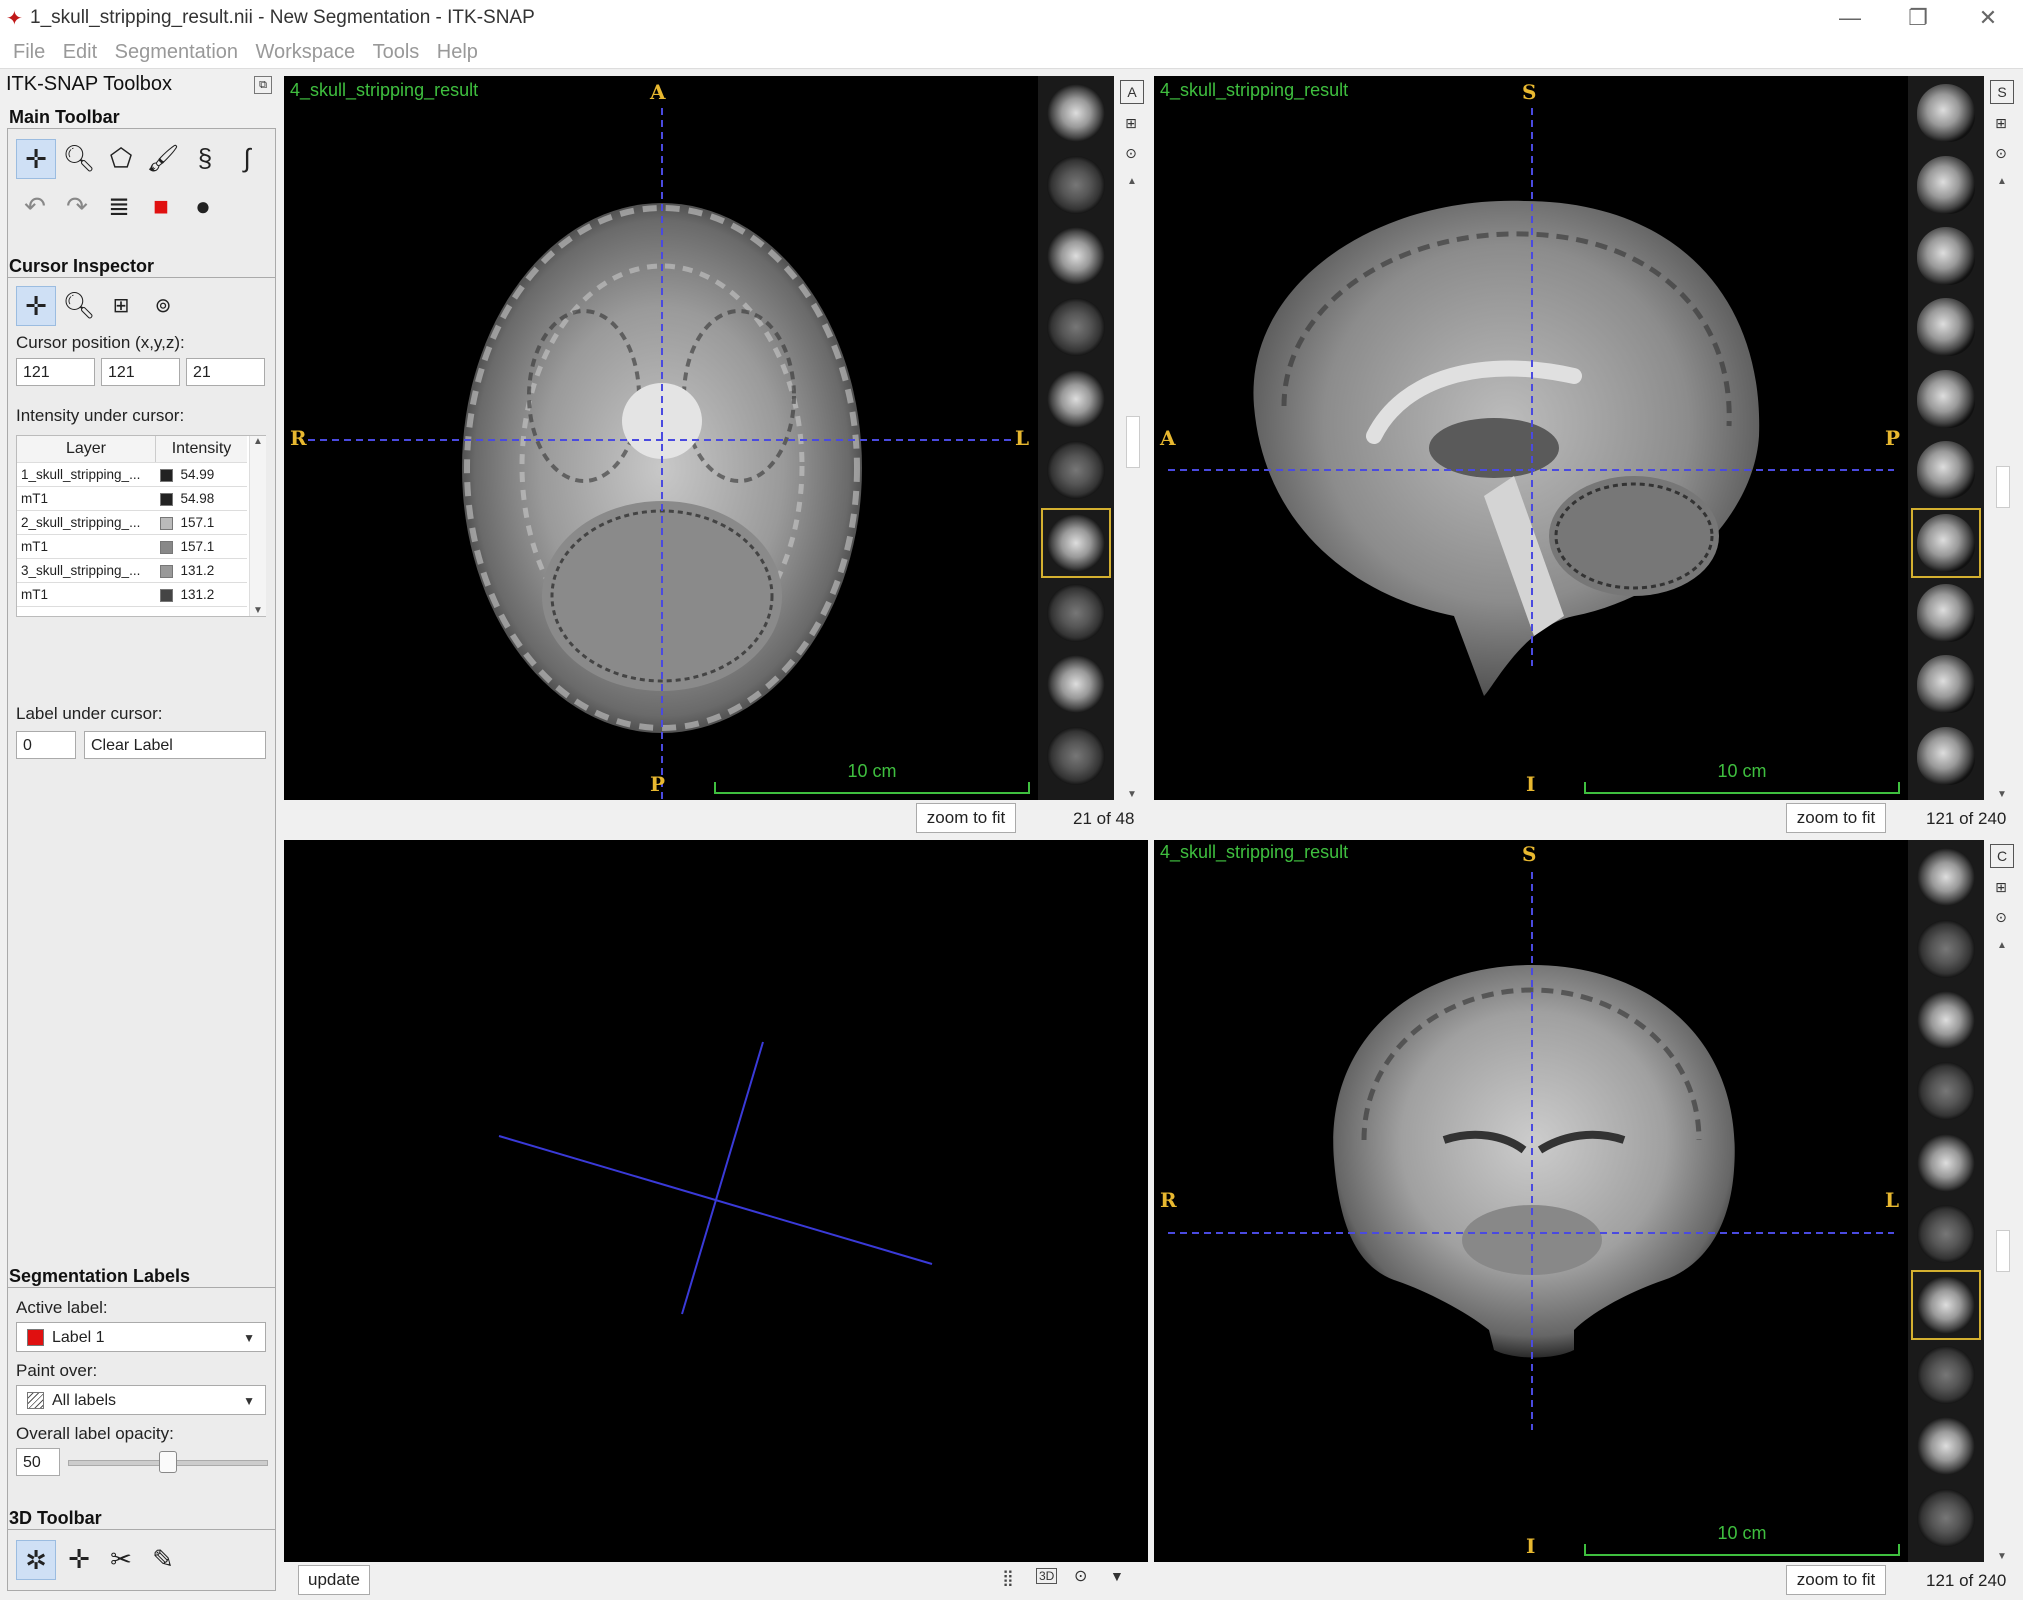 The width and height of the screenshot is (2023, 1600). What do you see at coordinates (119, 205) in the screenshot?
I see `layers-icon: ≣` at bounding box center [119, 205].